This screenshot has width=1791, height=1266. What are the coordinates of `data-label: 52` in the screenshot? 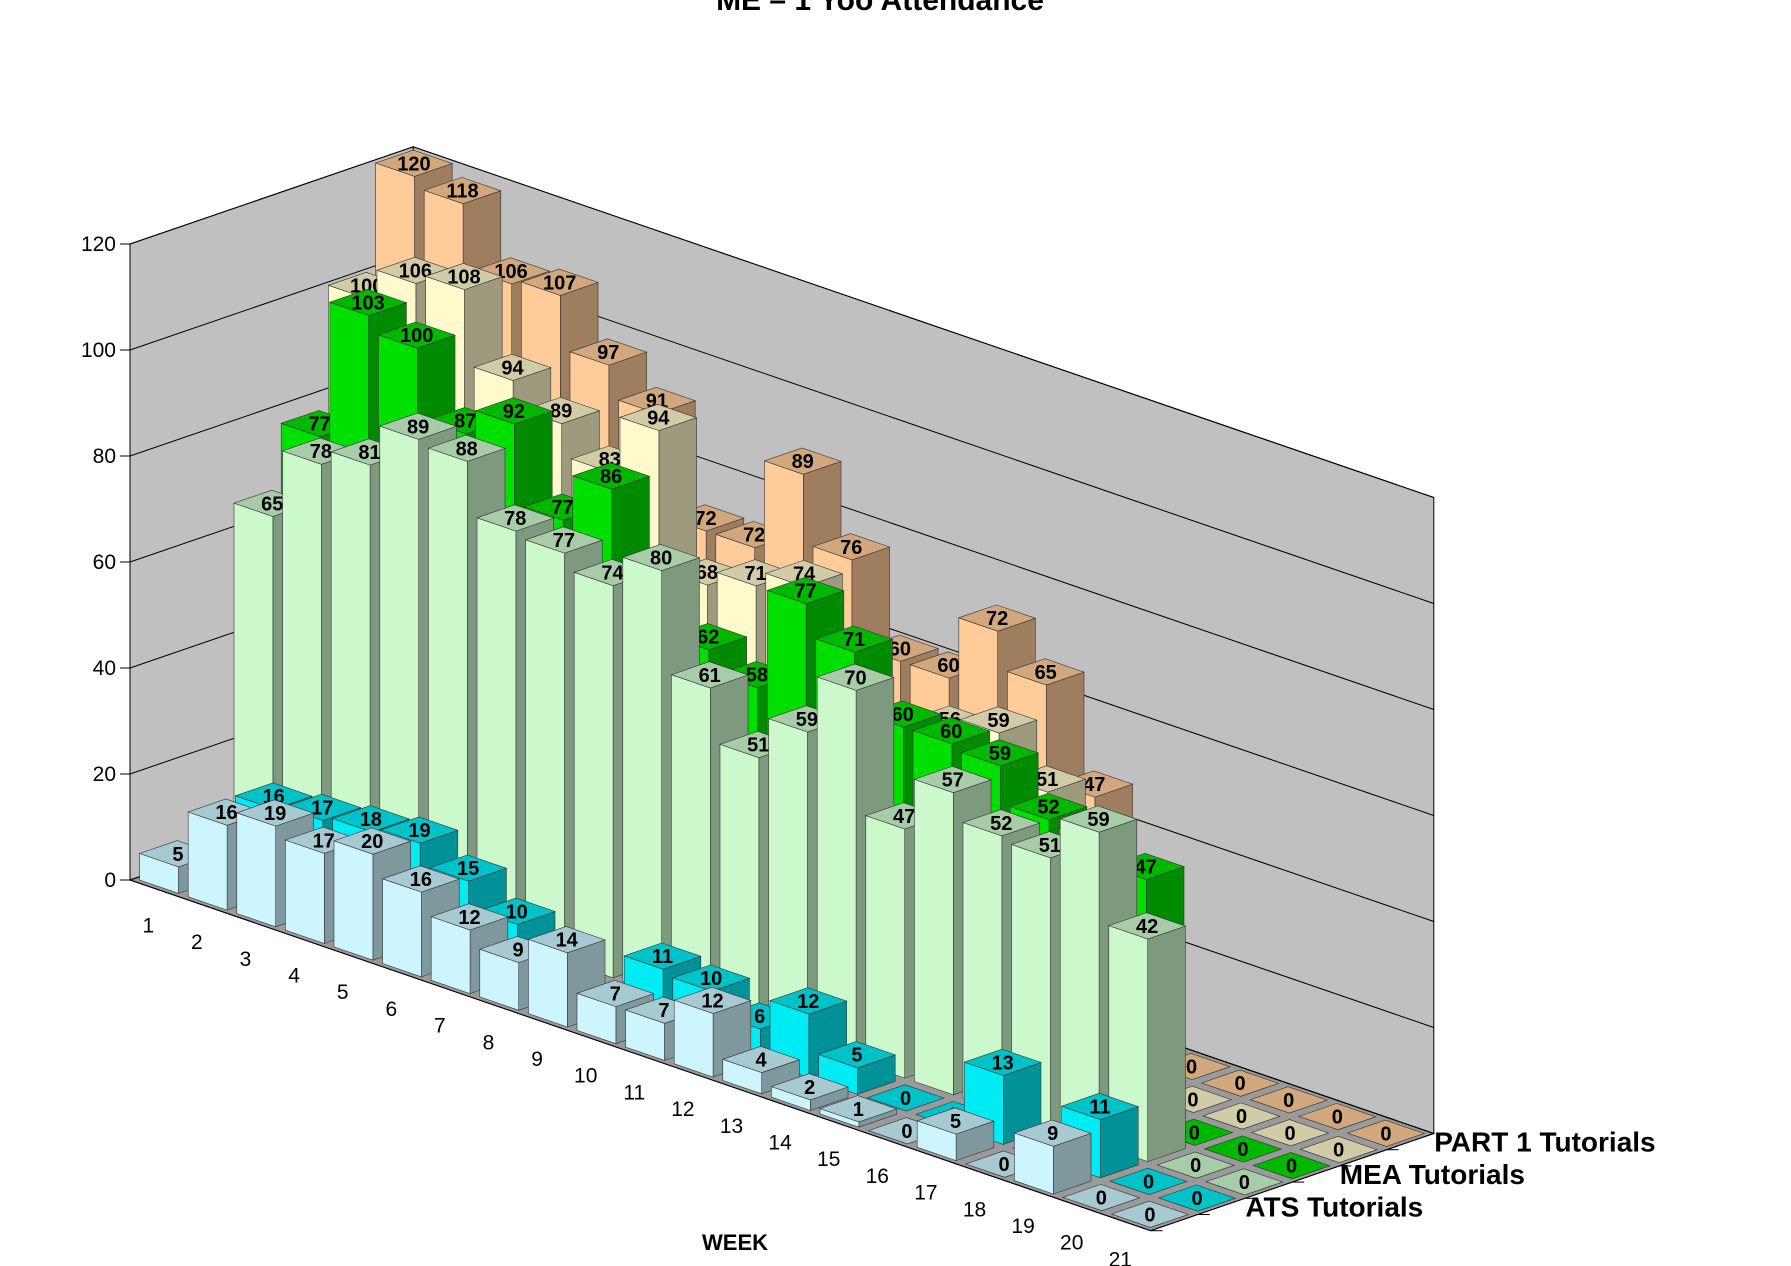 It's located at (1001, 824).